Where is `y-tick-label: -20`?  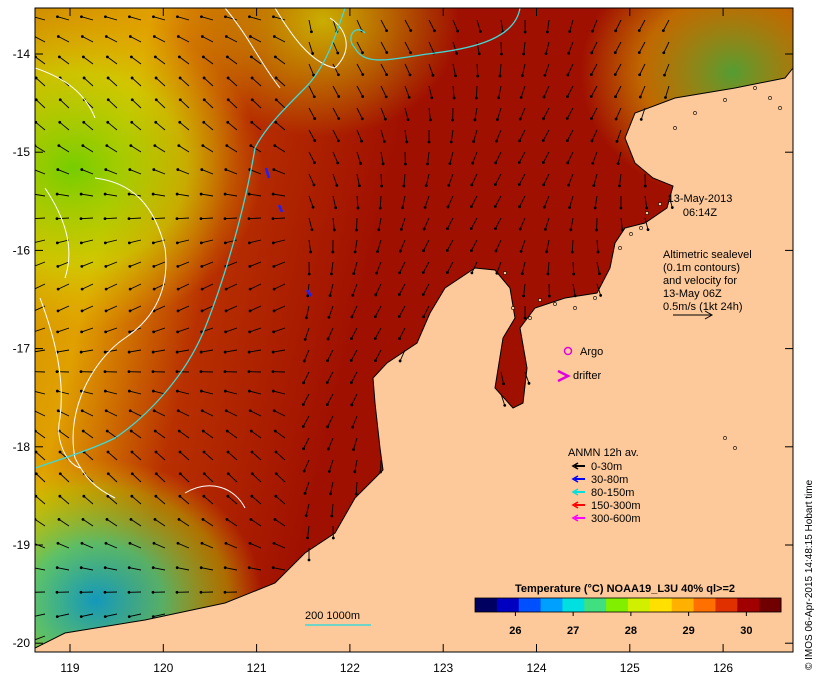 y-tick-label: -20 is located at coordinates (22, 643).